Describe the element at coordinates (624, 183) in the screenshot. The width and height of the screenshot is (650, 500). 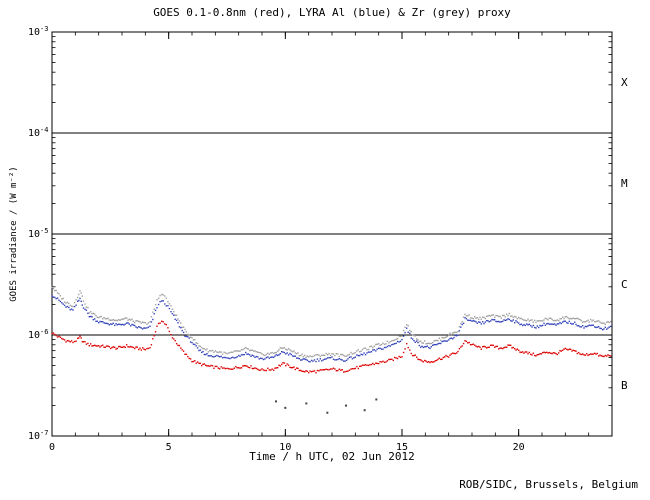
I see `flare-class-label-m: M` at that location.